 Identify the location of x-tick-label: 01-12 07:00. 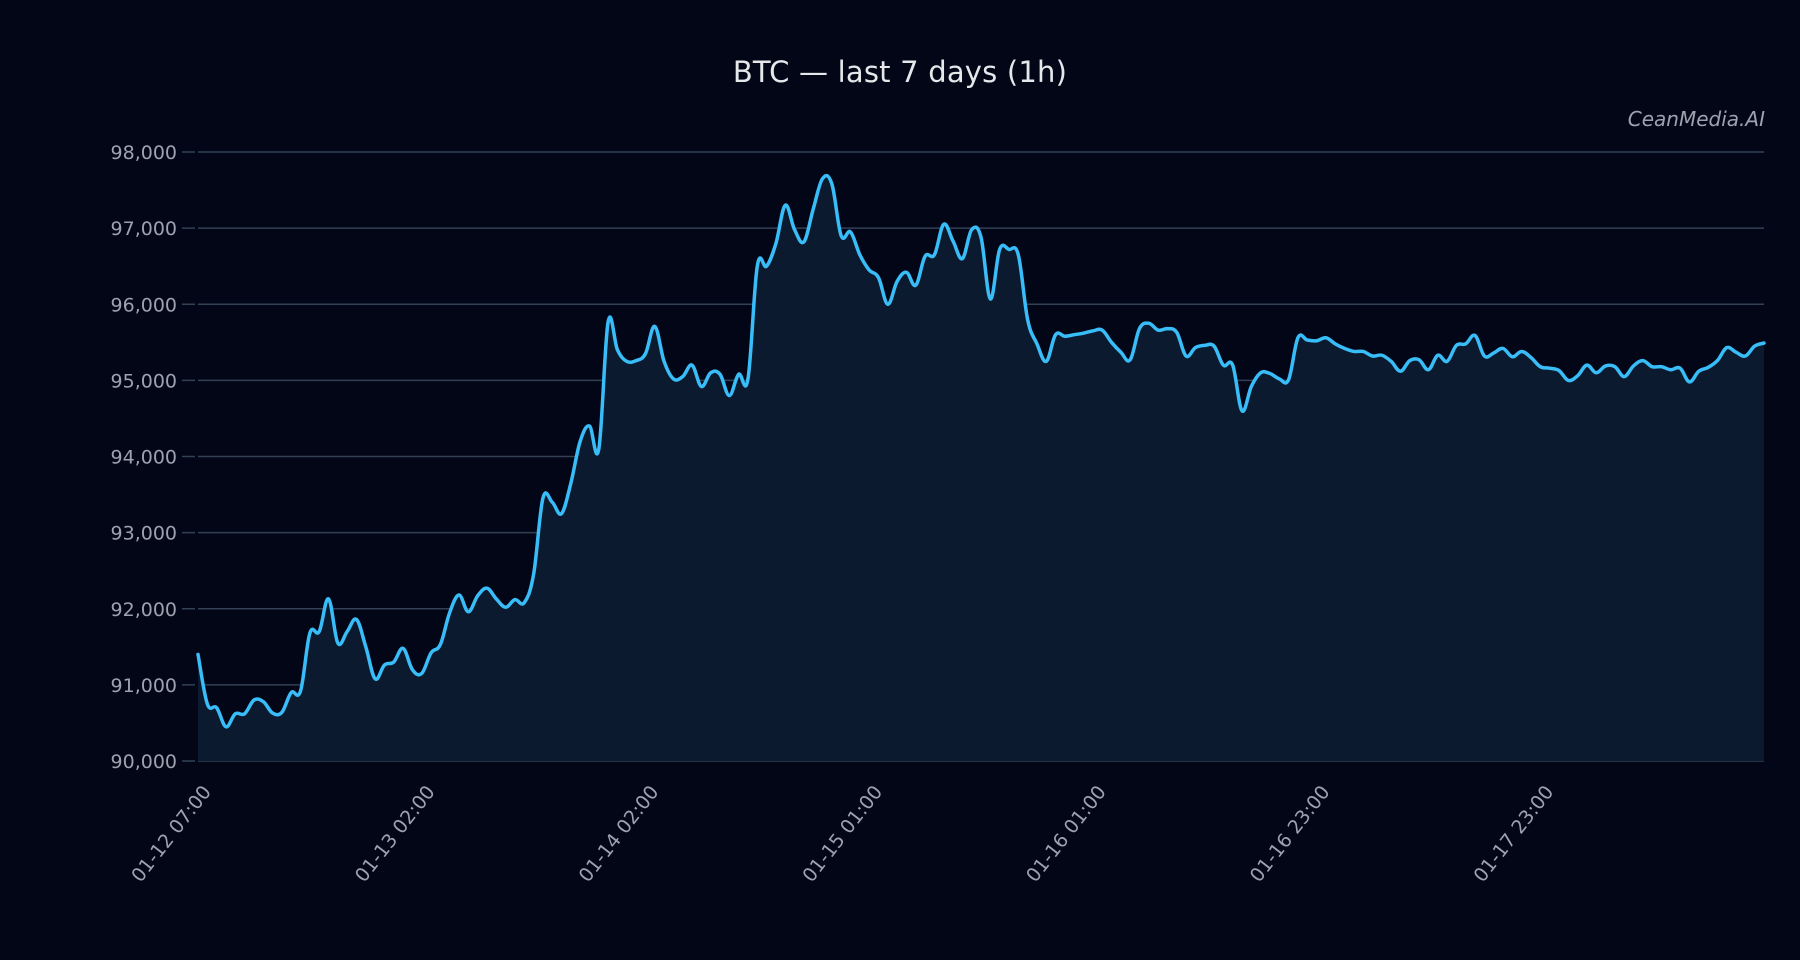
(171, 834).